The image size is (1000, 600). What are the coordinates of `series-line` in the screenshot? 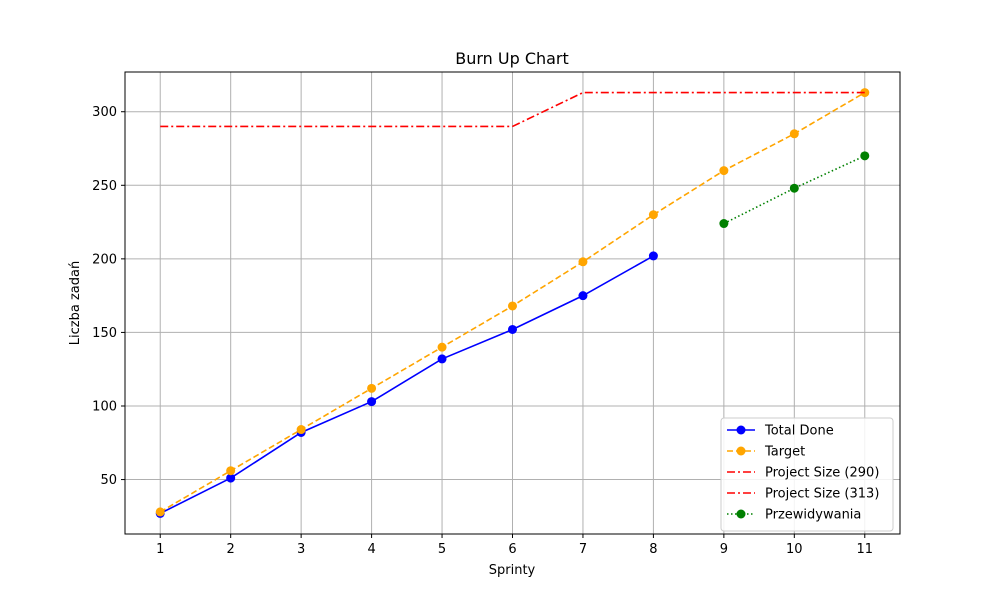 It's located at (688, 109).